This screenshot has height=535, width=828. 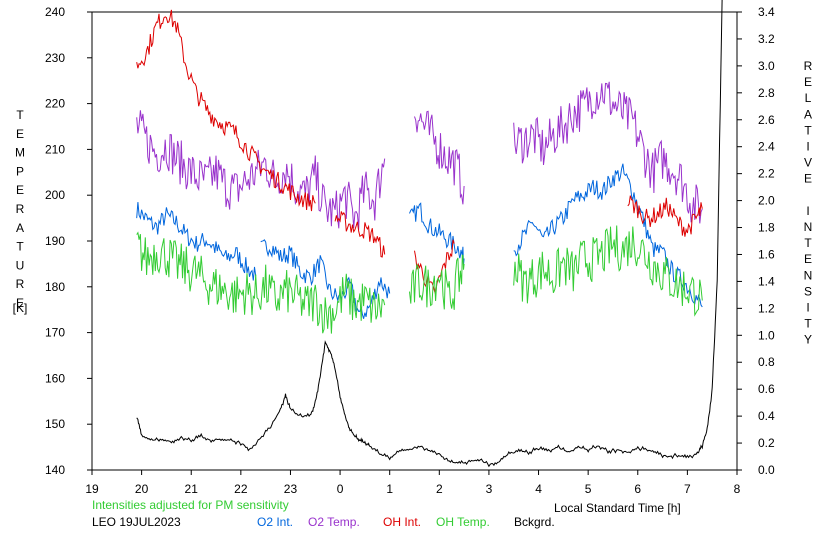 What do you see at coordinates (766, 201) in the screenshot?
I see `right-tick-label: 2.0` at bounding box center [766, 201].